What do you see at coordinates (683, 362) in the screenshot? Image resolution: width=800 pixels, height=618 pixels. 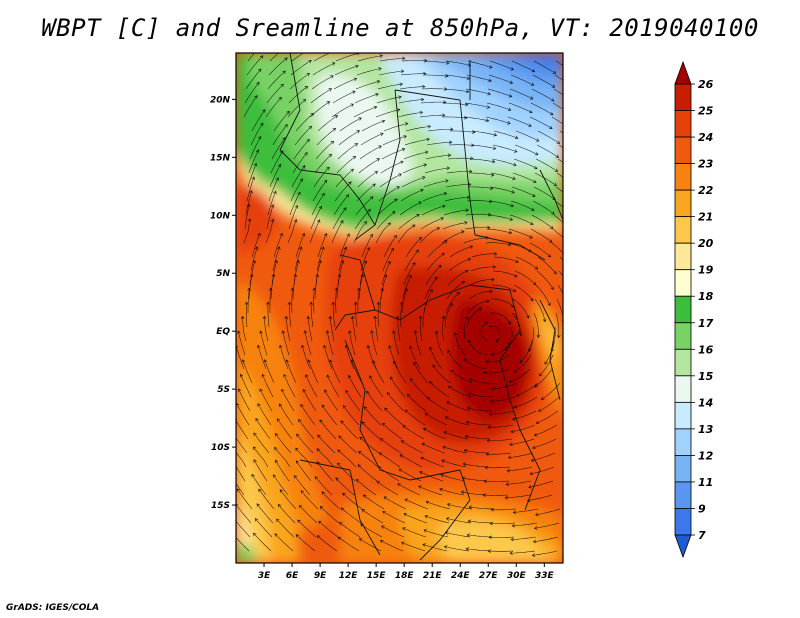 I see `colorbar-segment` at bounding box center [683, 362].